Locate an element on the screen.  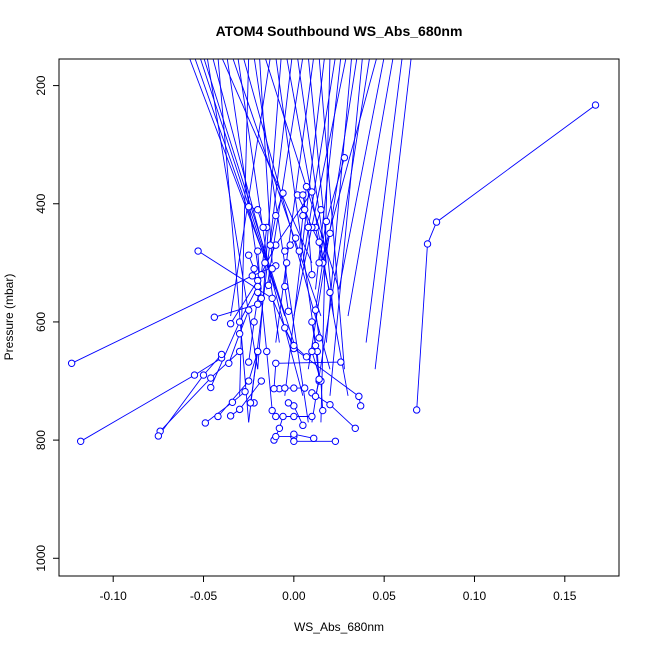
y-tick-label: 600 is located at coordinates (41, 322).